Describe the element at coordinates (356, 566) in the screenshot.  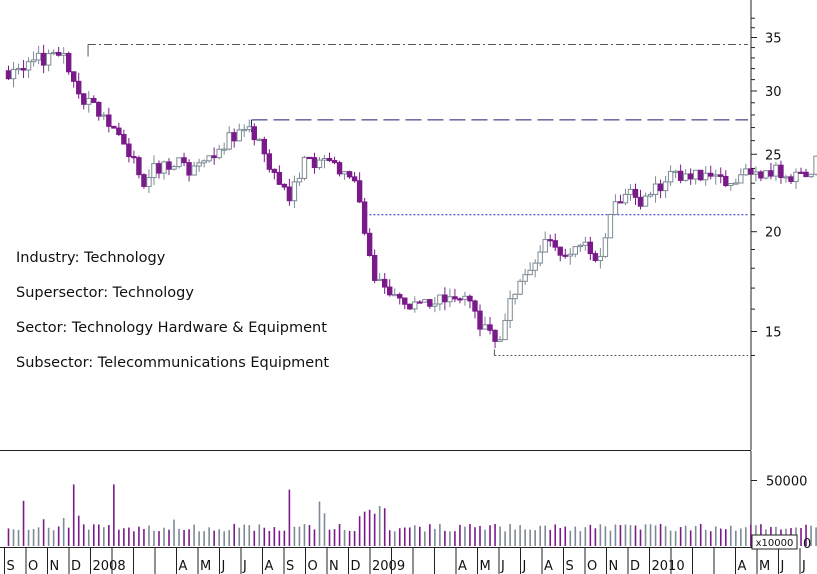
I see `month-label: D` at that location.